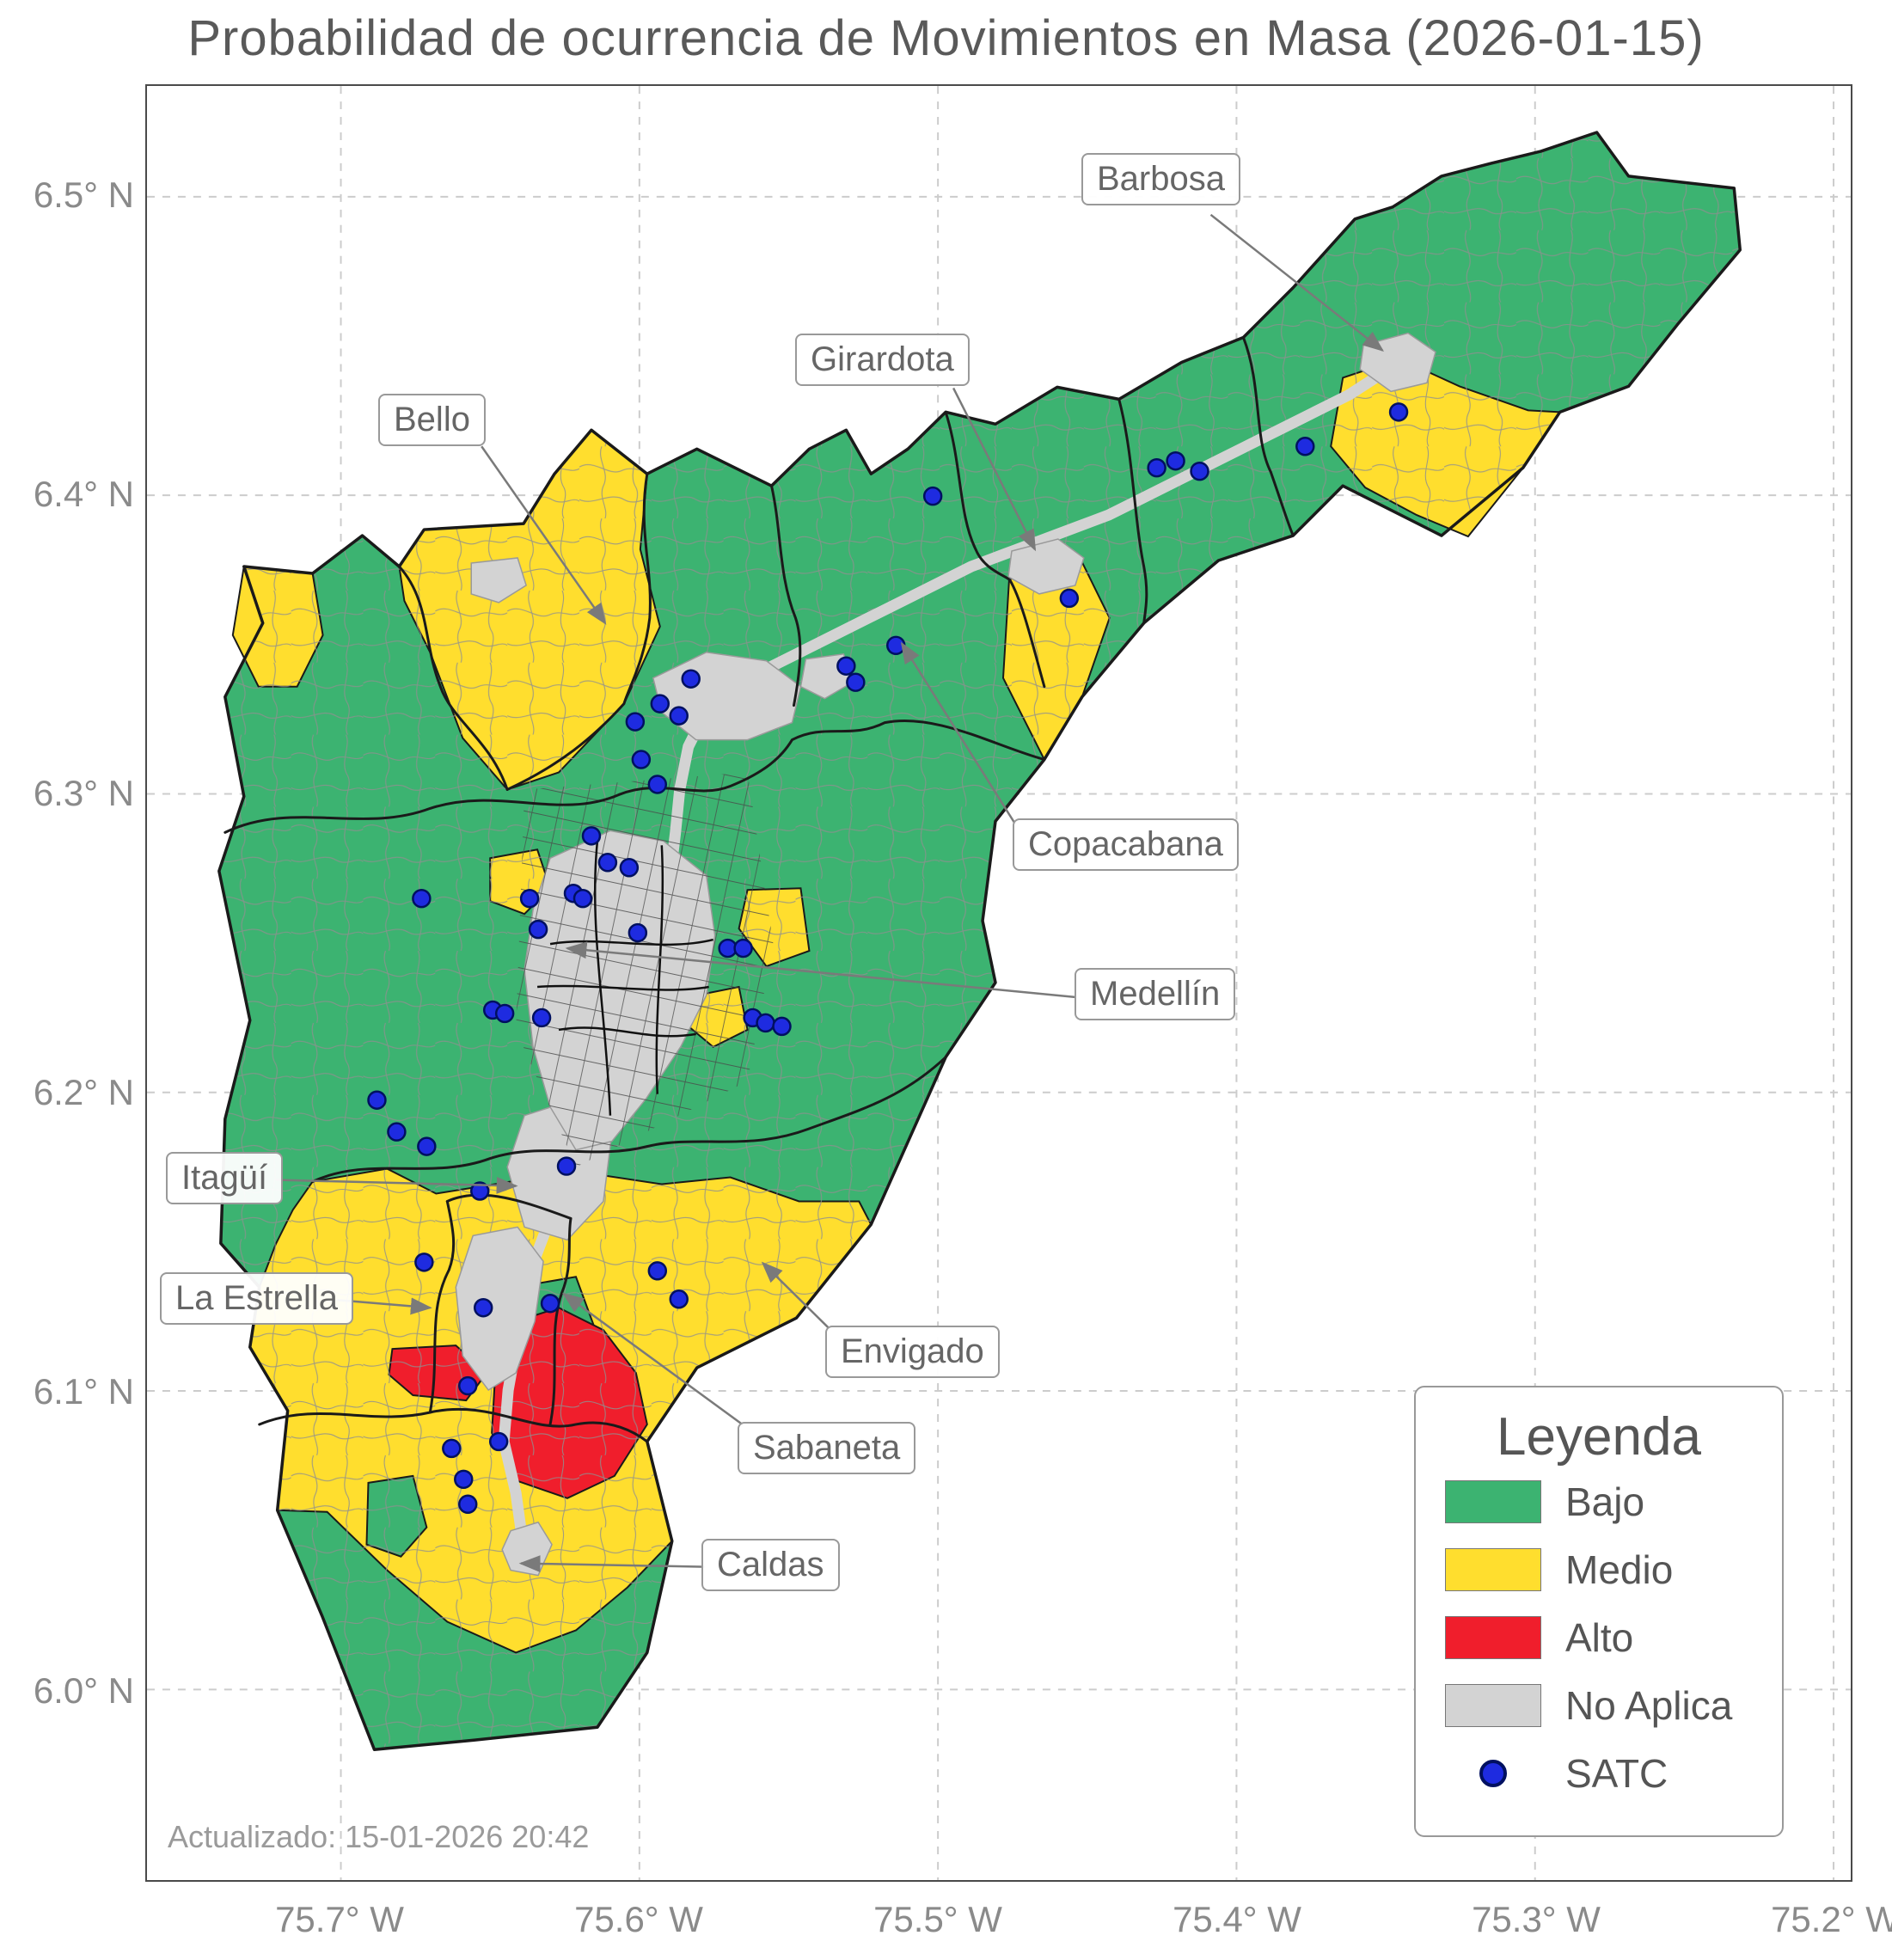  I want to click on map-label-la-estrella: La Estrella, so click(256, 1298).